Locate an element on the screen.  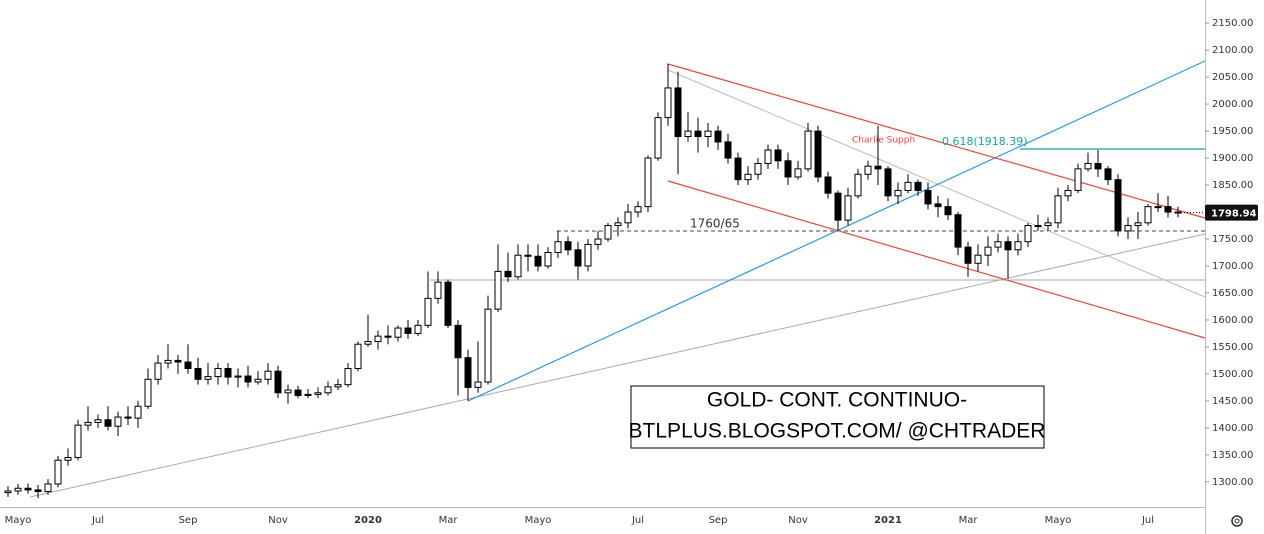
y-tick-label: 2050.00 is located at coordinates (1232, 77).